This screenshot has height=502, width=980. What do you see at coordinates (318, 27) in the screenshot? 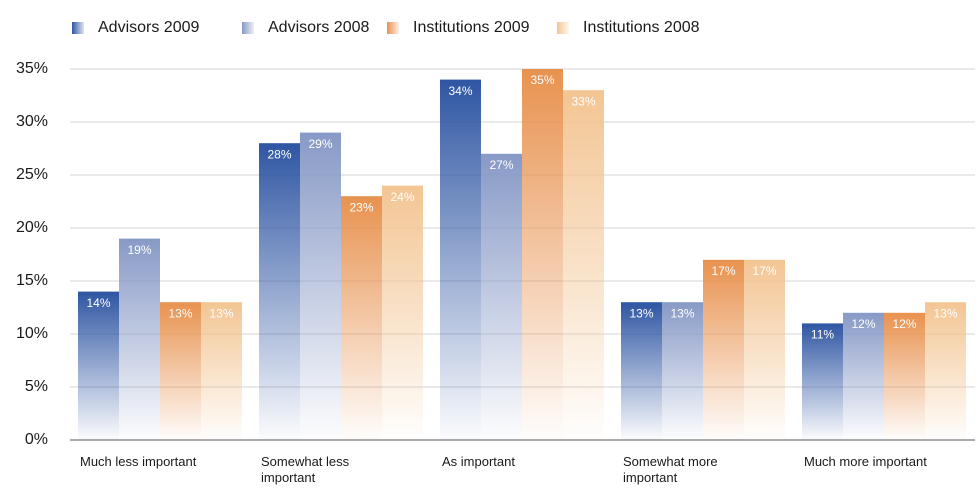
I see `legend-label: Advisors 2008` at bounding box center [318, 27].